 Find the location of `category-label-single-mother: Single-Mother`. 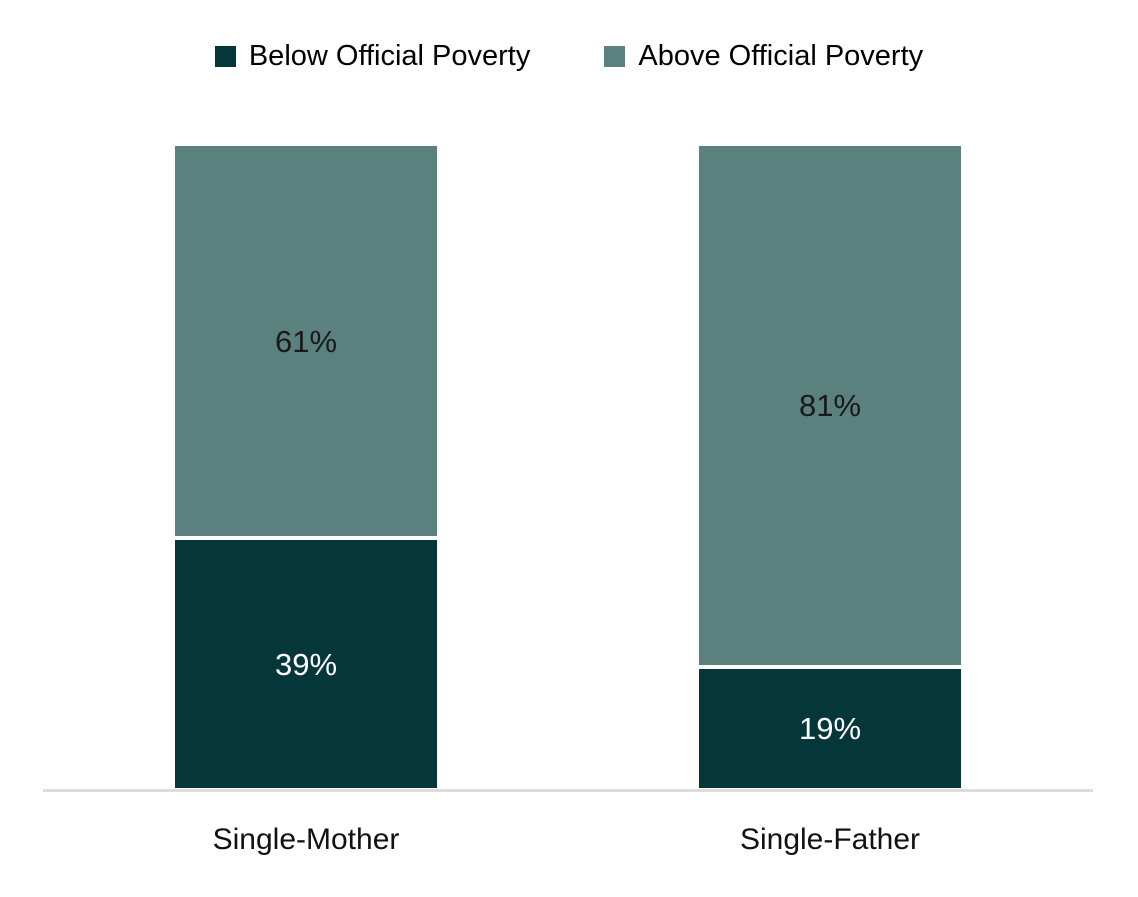

category-label-single-mother: Single-Mother is located at coordinates (306, 839).